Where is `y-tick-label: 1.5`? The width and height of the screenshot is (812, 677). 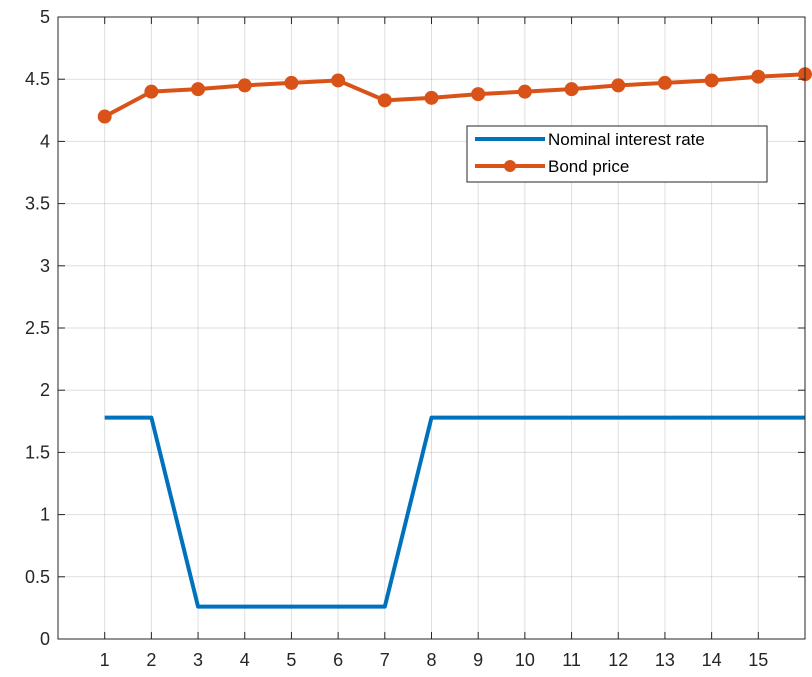 y-tick-label: 1.5 is located at coordinates (37, 452).